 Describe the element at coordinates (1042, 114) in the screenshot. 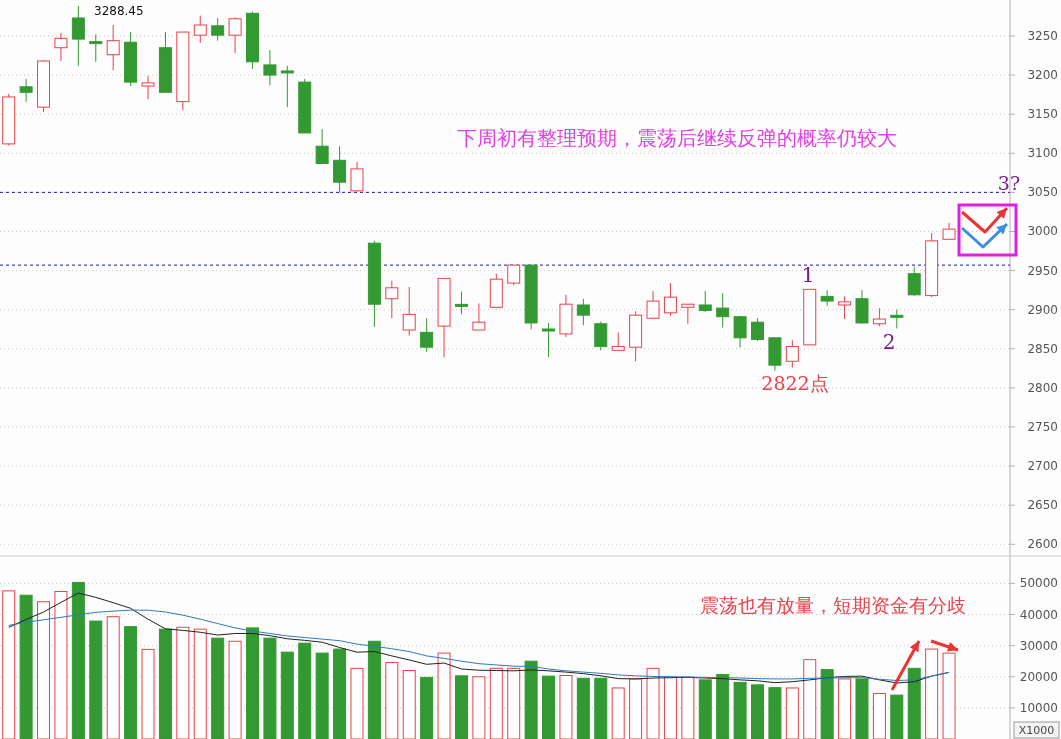

I see `y-tick-label: 3150` at that location.